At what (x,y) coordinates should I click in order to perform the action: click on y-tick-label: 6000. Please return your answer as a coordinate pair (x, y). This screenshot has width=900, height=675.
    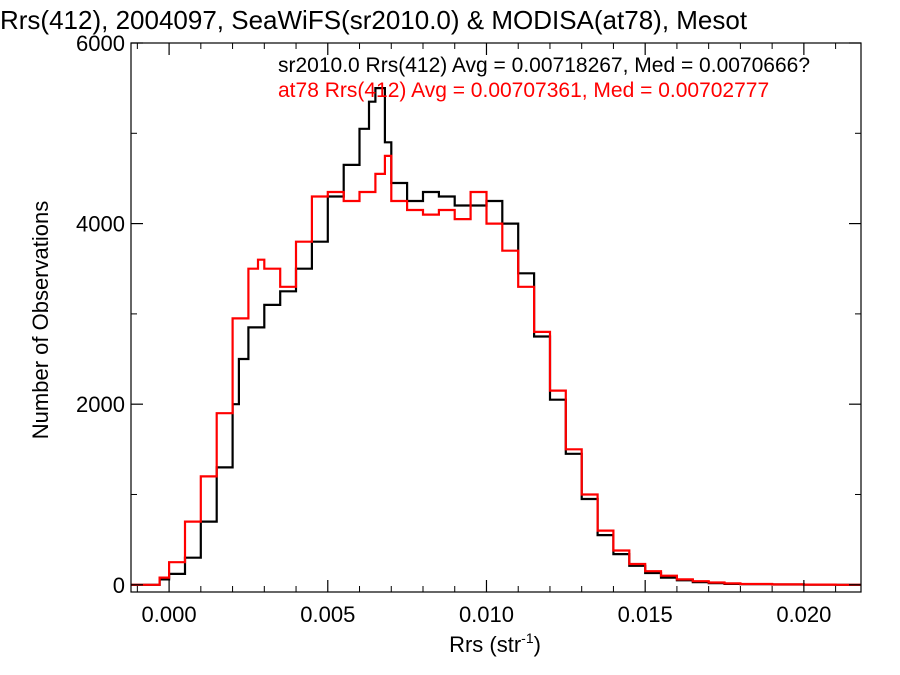
    Looking at the image, I should click on (100, 43).